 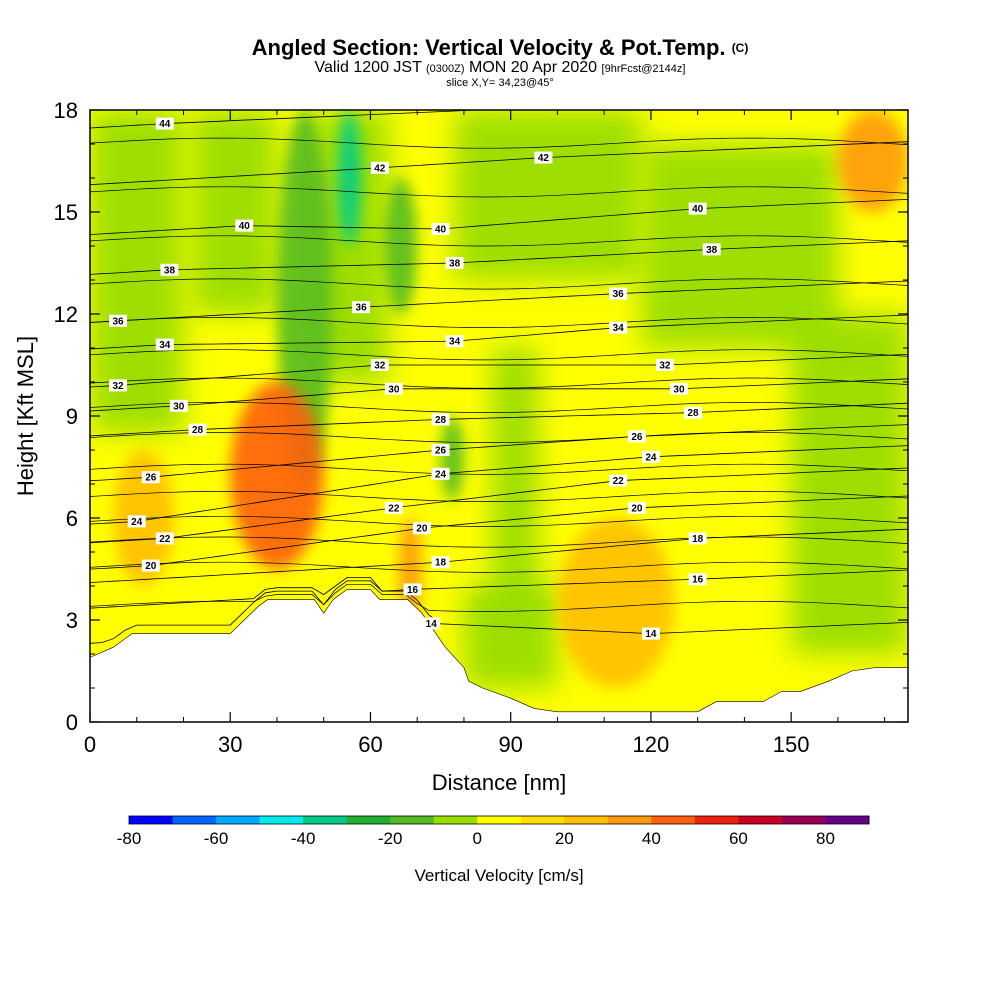 I want to click on contour-label: 30, so click(x=393, y=388).